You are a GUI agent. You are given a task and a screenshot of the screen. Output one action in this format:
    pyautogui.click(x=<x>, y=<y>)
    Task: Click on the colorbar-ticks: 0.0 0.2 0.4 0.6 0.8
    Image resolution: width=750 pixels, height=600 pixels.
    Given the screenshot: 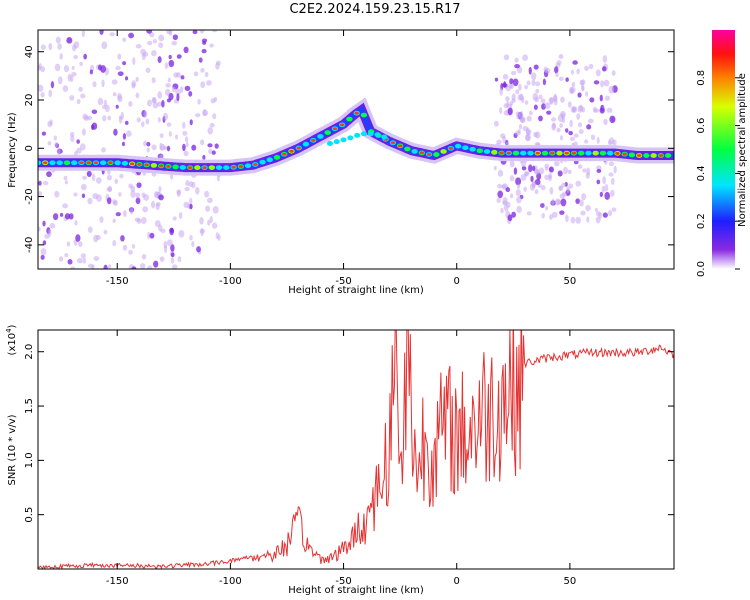 What is the action you would take?
    pyautogui.click(x=718, y=173)
    